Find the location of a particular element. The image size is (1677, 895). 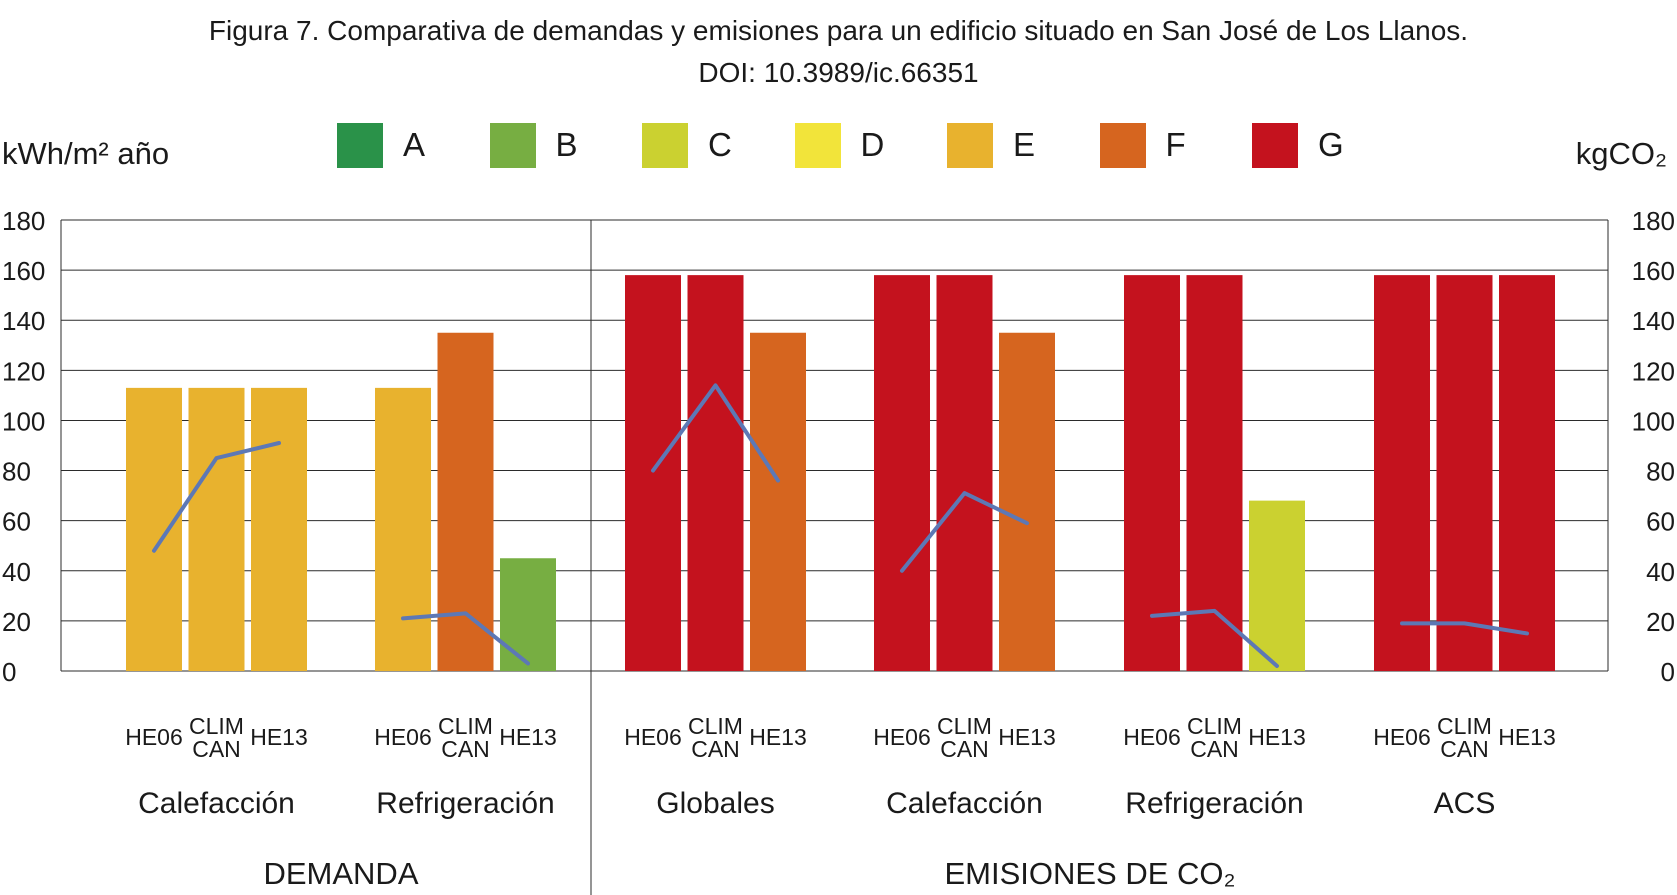

y-tick-label-right: 100 is located at coordinates (1653, 421).